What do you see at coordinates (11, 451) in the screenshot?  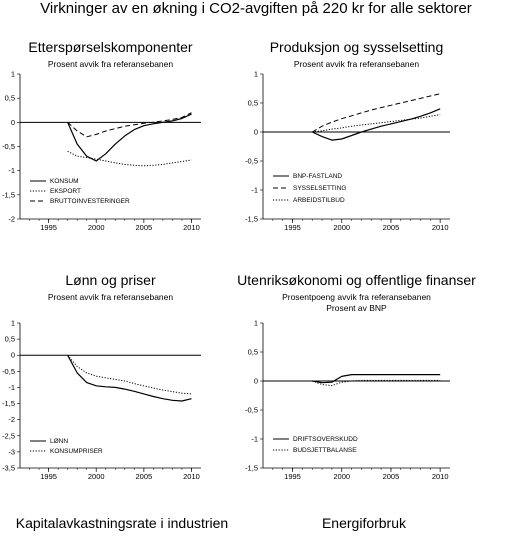 I see `y-tick-label: -3` at bounding box center [11, 451].